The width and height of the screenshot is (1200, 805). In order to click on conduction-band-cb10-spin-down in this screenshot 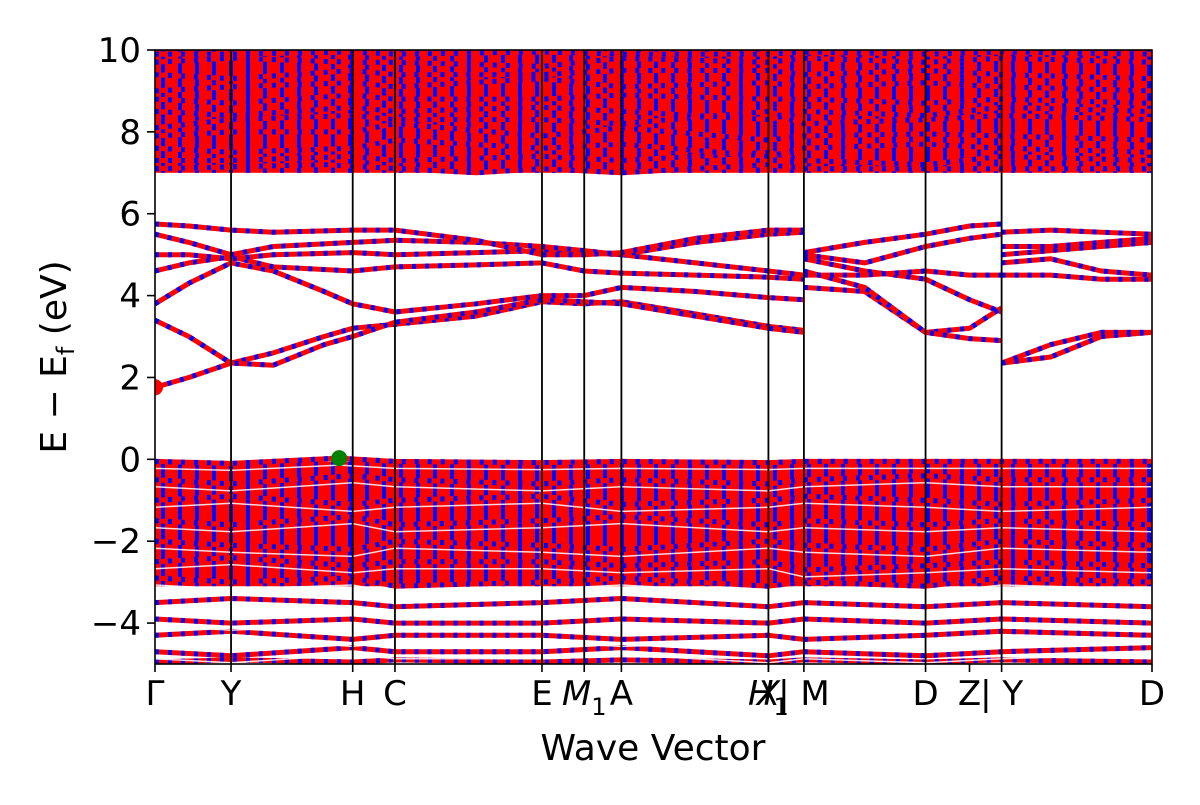, I will do `click(902, 306)`.